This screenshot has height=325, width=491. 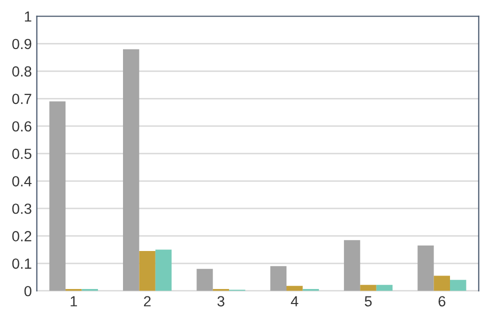 What do you see at coordinates (294, 301) in the screenshot?
I see `x-tick-label: 4` at bounding box center [294, 301].